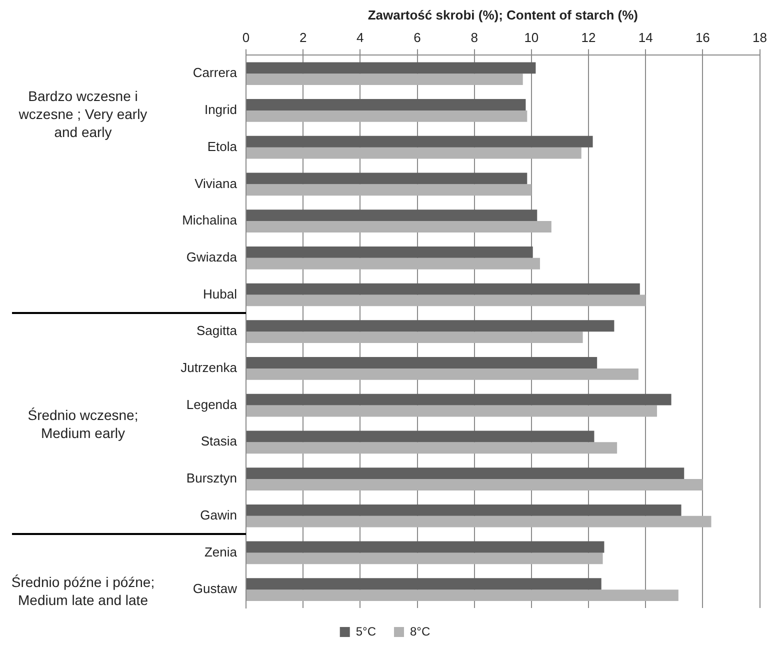  Describe the element at coordinates (474, 37) in the screenshot. I see `x-tick-label: 8` at that location.